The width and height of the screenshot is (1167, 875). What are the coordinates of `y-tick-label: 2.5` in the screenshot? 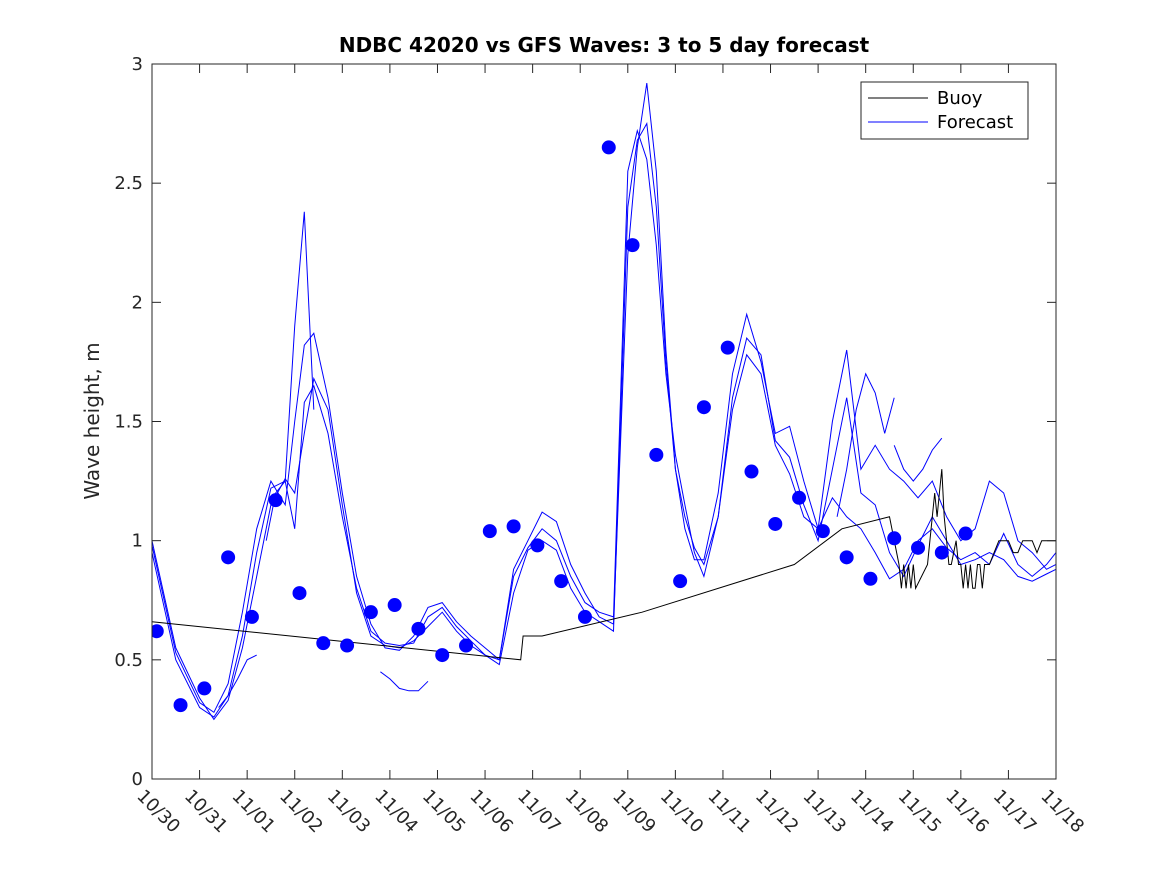 It's located at (128, 183).